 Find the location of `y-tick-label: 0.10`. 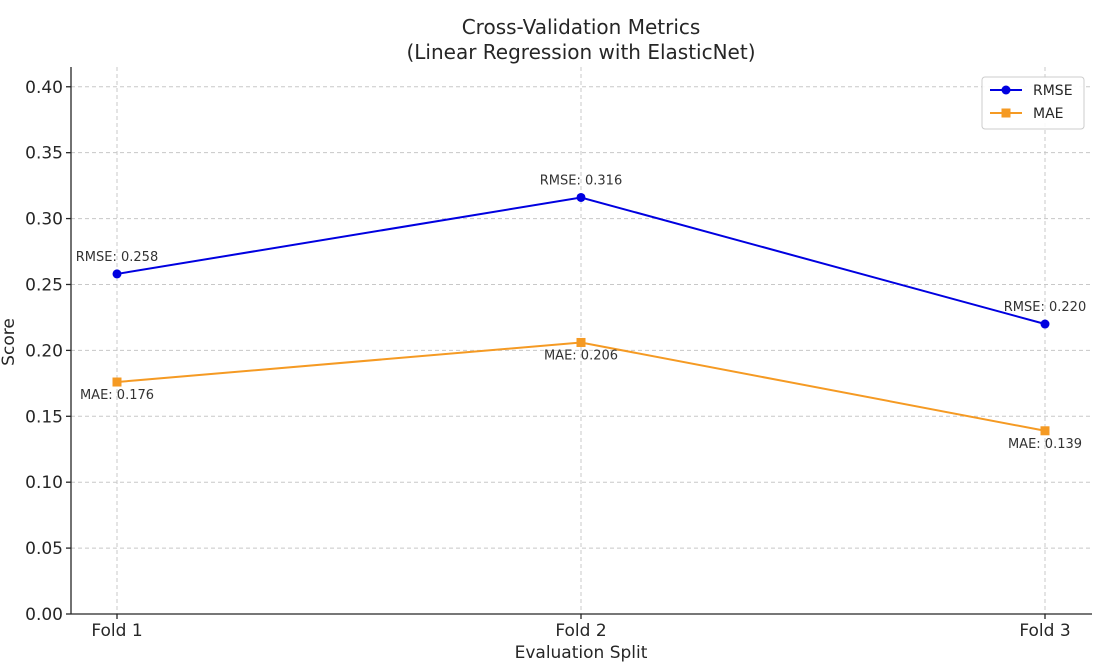

y-tick-label: 0.10 is located at coordinates (44, 483).